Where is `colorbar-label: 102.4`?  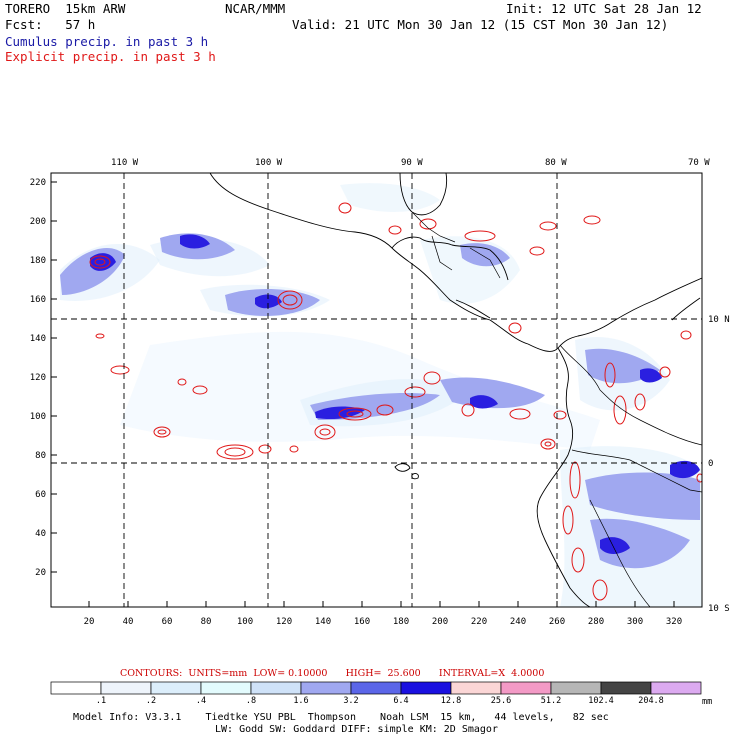
colorbar-label: 102.4 is located at coordinates (601, 701).